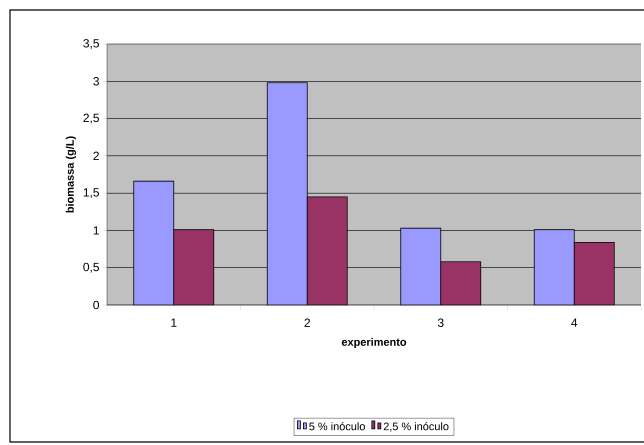 This screenshot has height=445, width=644. Describe the element at coordinates (337, 426) in the screenshot. I see `legend-label: 5 % inóculo` at that location.